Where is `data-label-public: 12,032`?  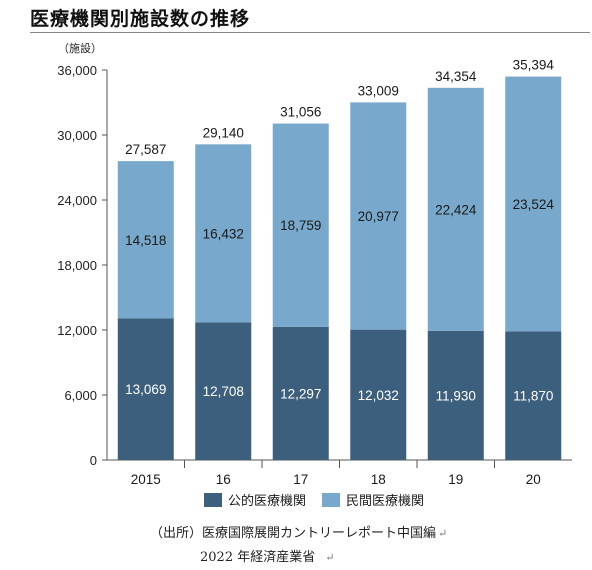 data-label-public: 12,032 is located at coordinates (378, 395).